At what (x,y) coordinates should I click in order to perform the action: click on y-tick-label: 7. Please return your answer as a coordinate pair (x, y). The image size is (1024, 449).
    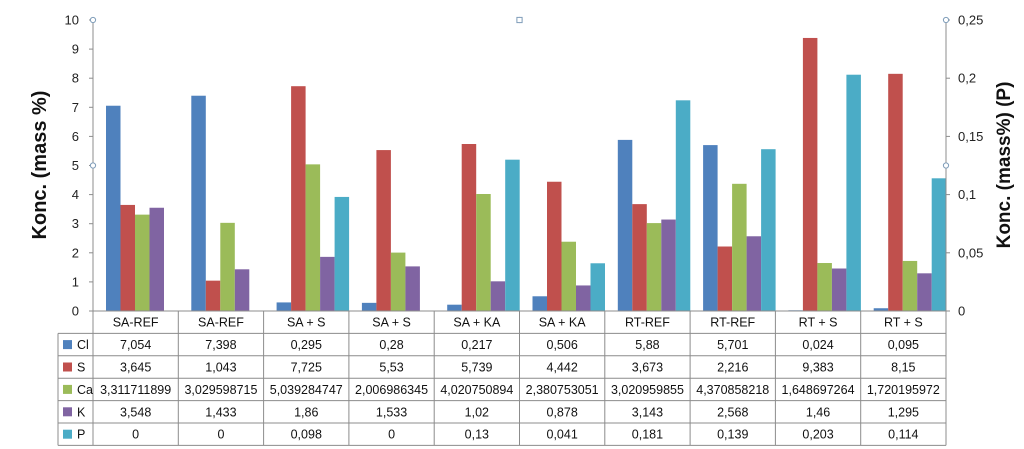
    Looking at the image, I should click on (75, 107).